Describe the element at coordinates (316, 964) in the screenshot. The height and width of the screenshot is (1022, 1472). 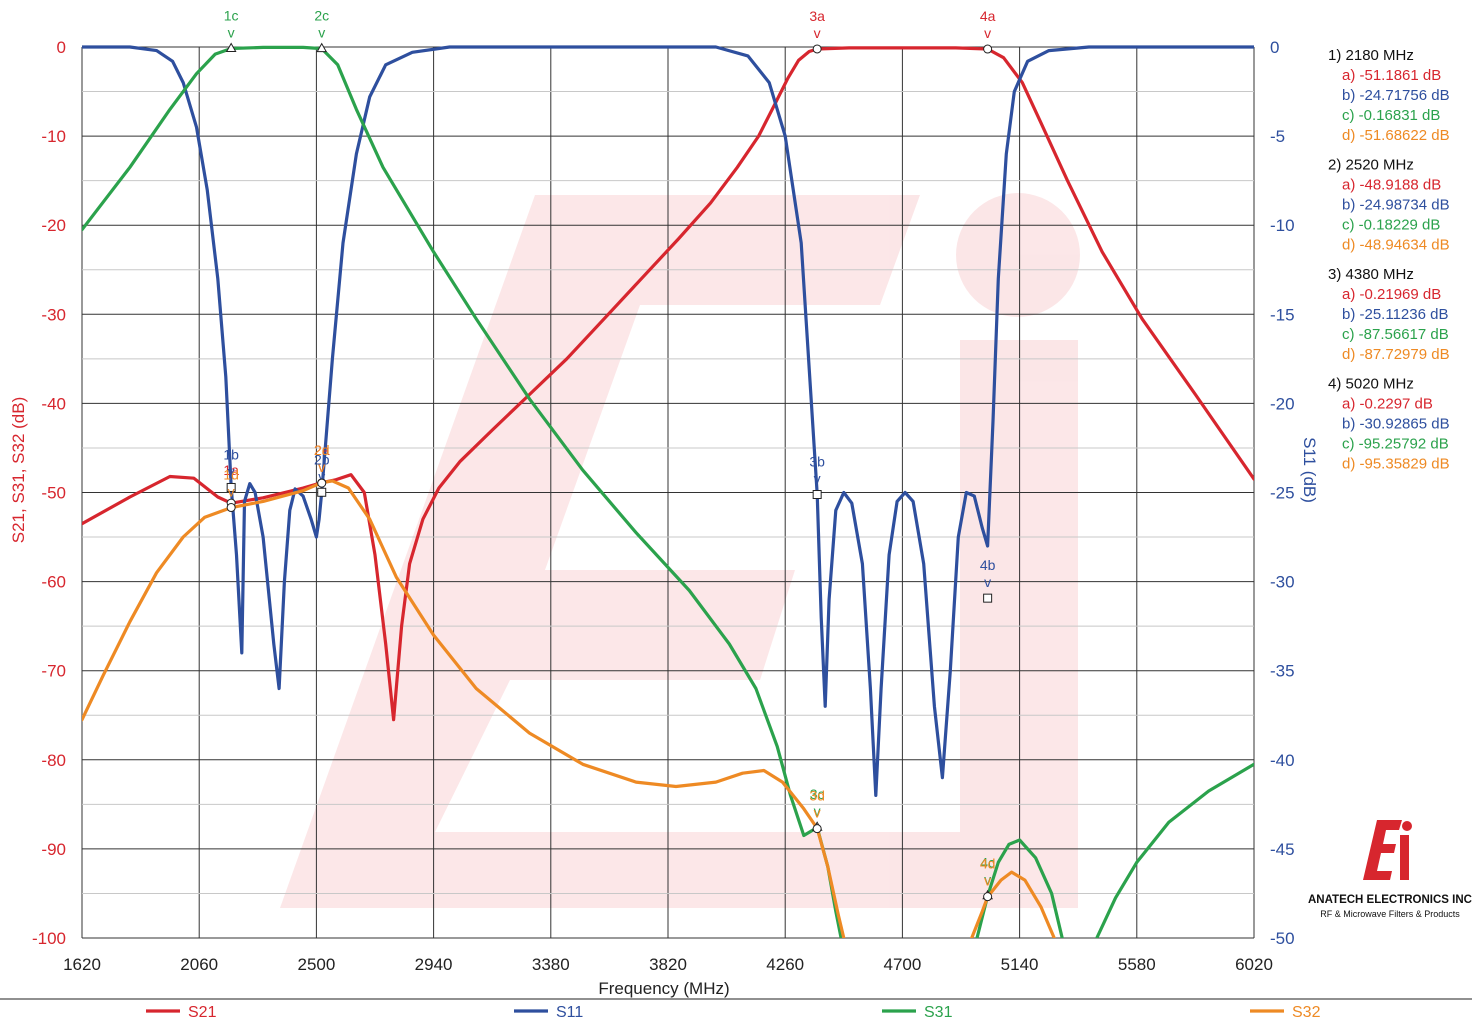
I see `x-tick-label: 2500` at that location.